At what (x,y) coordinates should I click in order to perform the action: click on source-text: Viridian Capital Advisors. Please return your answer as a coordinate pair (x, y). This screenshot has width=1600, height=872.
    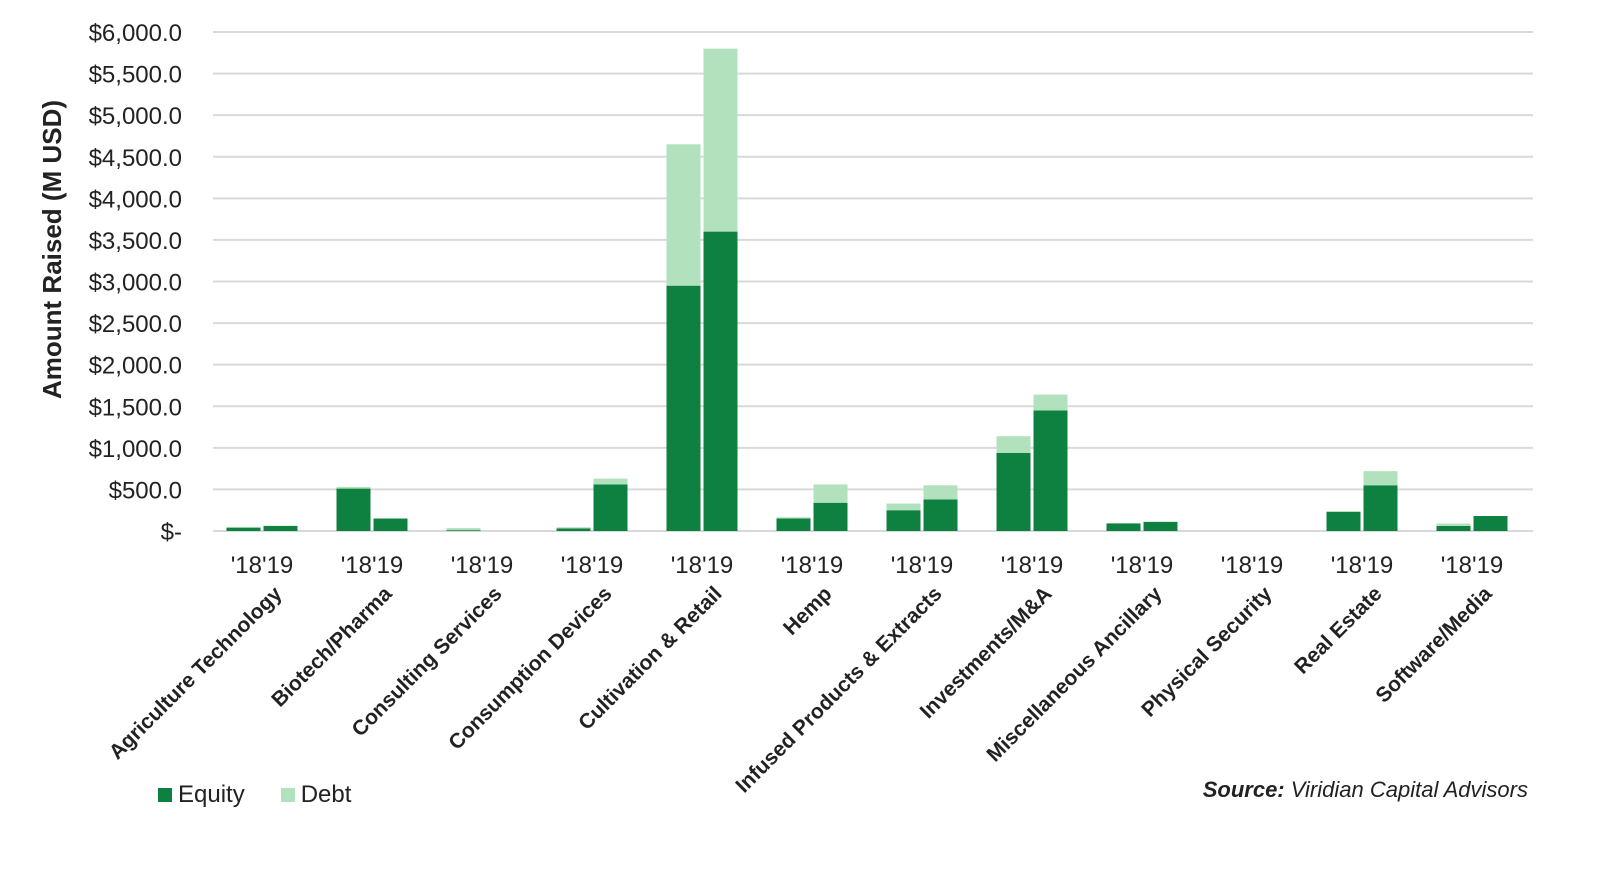
    Looking at the image, I should click on (1409, 789).